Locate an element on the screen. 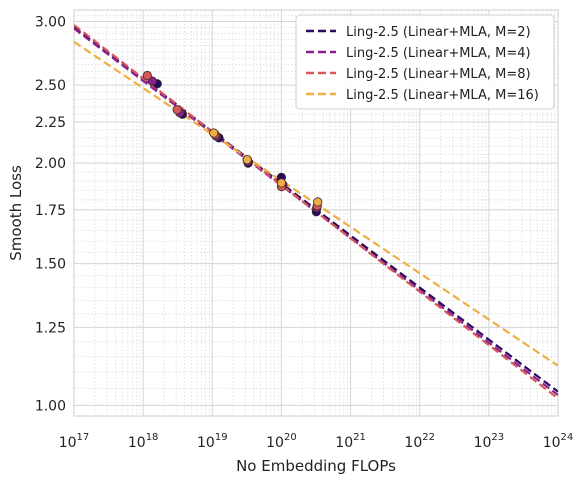  y-axis-label: Smooth Loss is located at coordinates (16, 213).